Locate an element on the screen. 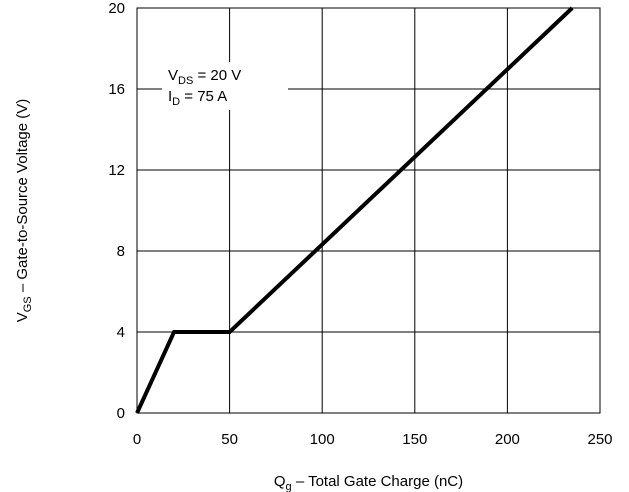 This screenshot has height=492, width=629. y-tick-label-3: 12 is located at coordinates (116, 170).